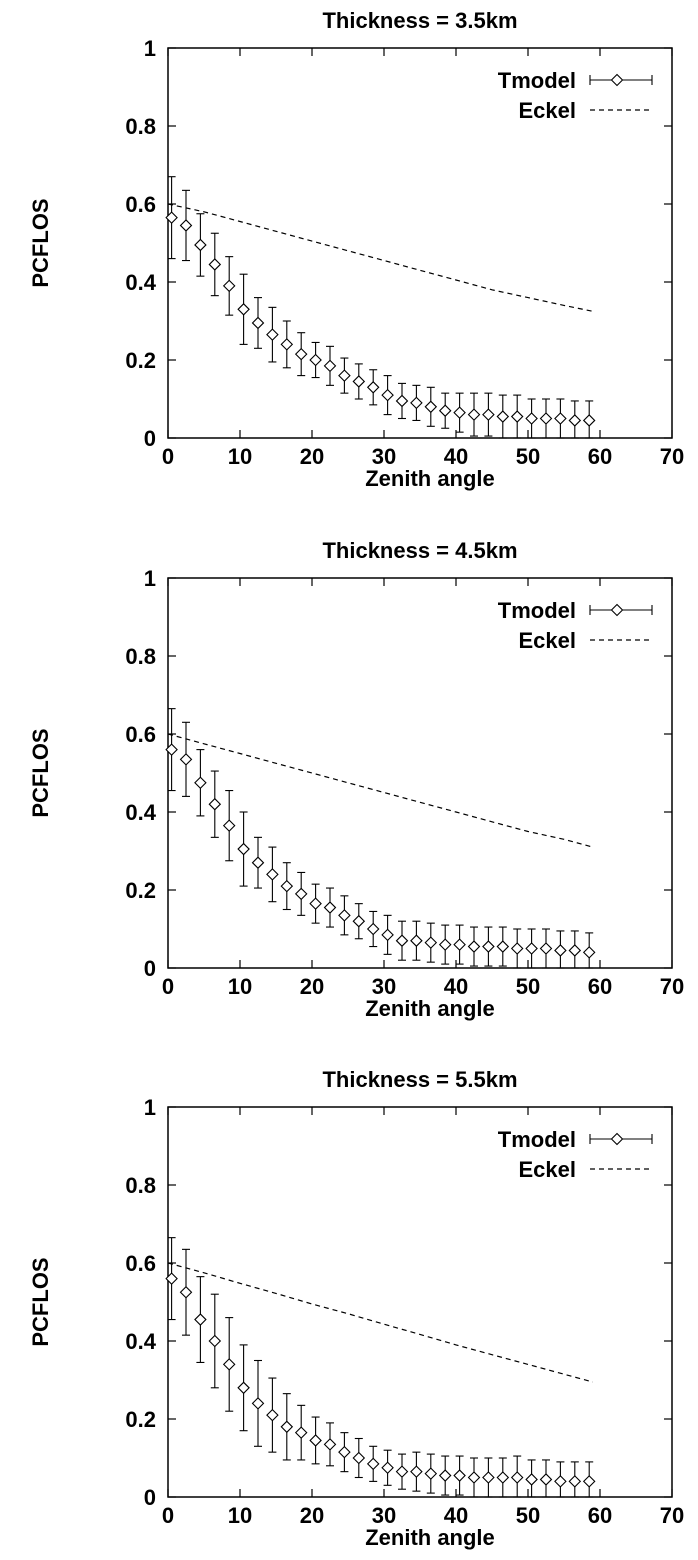  What do you see at coordinates (140, 1185) in the screenshot?
I see `y-tick-label: 0.8` at bounding box center [140, 1185].